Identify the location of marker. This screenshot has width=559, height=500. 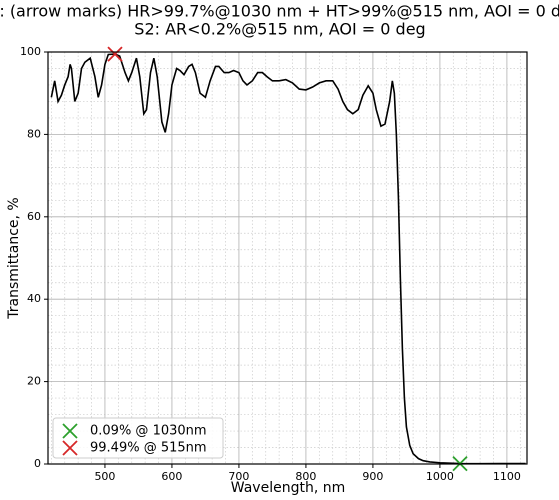
(115, 54).